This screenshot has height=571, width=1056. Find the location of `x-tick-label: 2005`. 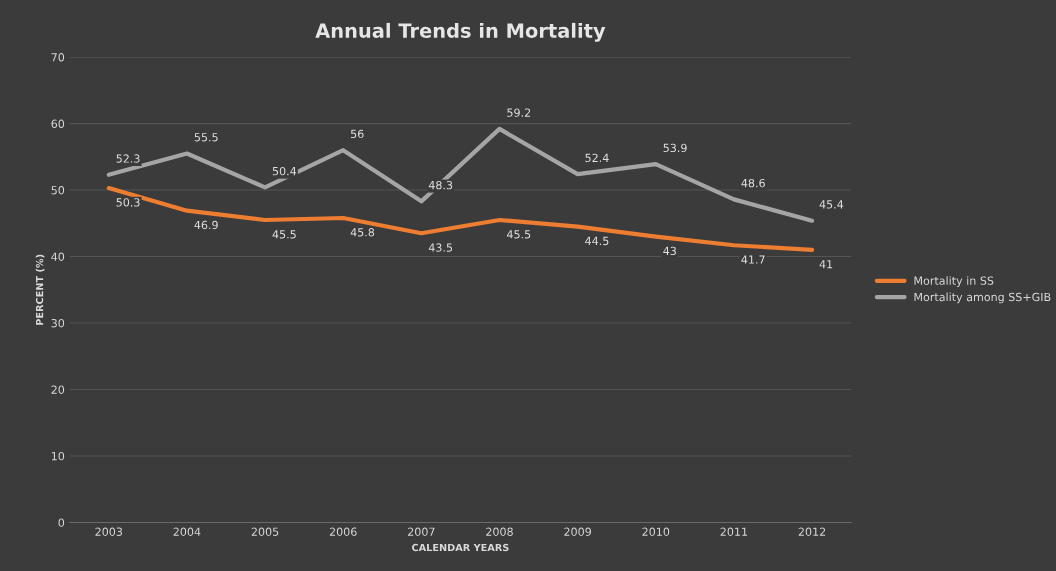

x-tick-label: 2005 is located at coordinates (265, 531).